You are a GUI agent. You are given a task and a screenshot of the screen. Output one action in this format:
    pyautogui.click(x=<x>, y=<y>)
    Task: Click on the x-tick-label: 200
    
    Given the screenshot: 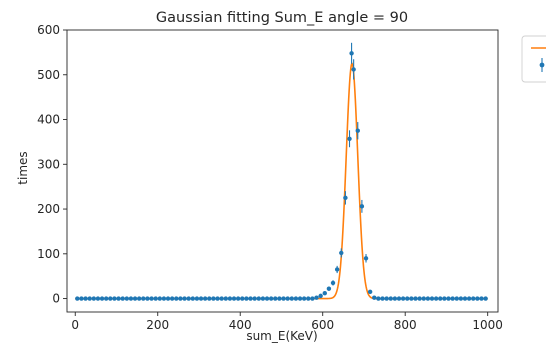 What is the action you would take?
    pyautogui.click(x=157, y=325)
    